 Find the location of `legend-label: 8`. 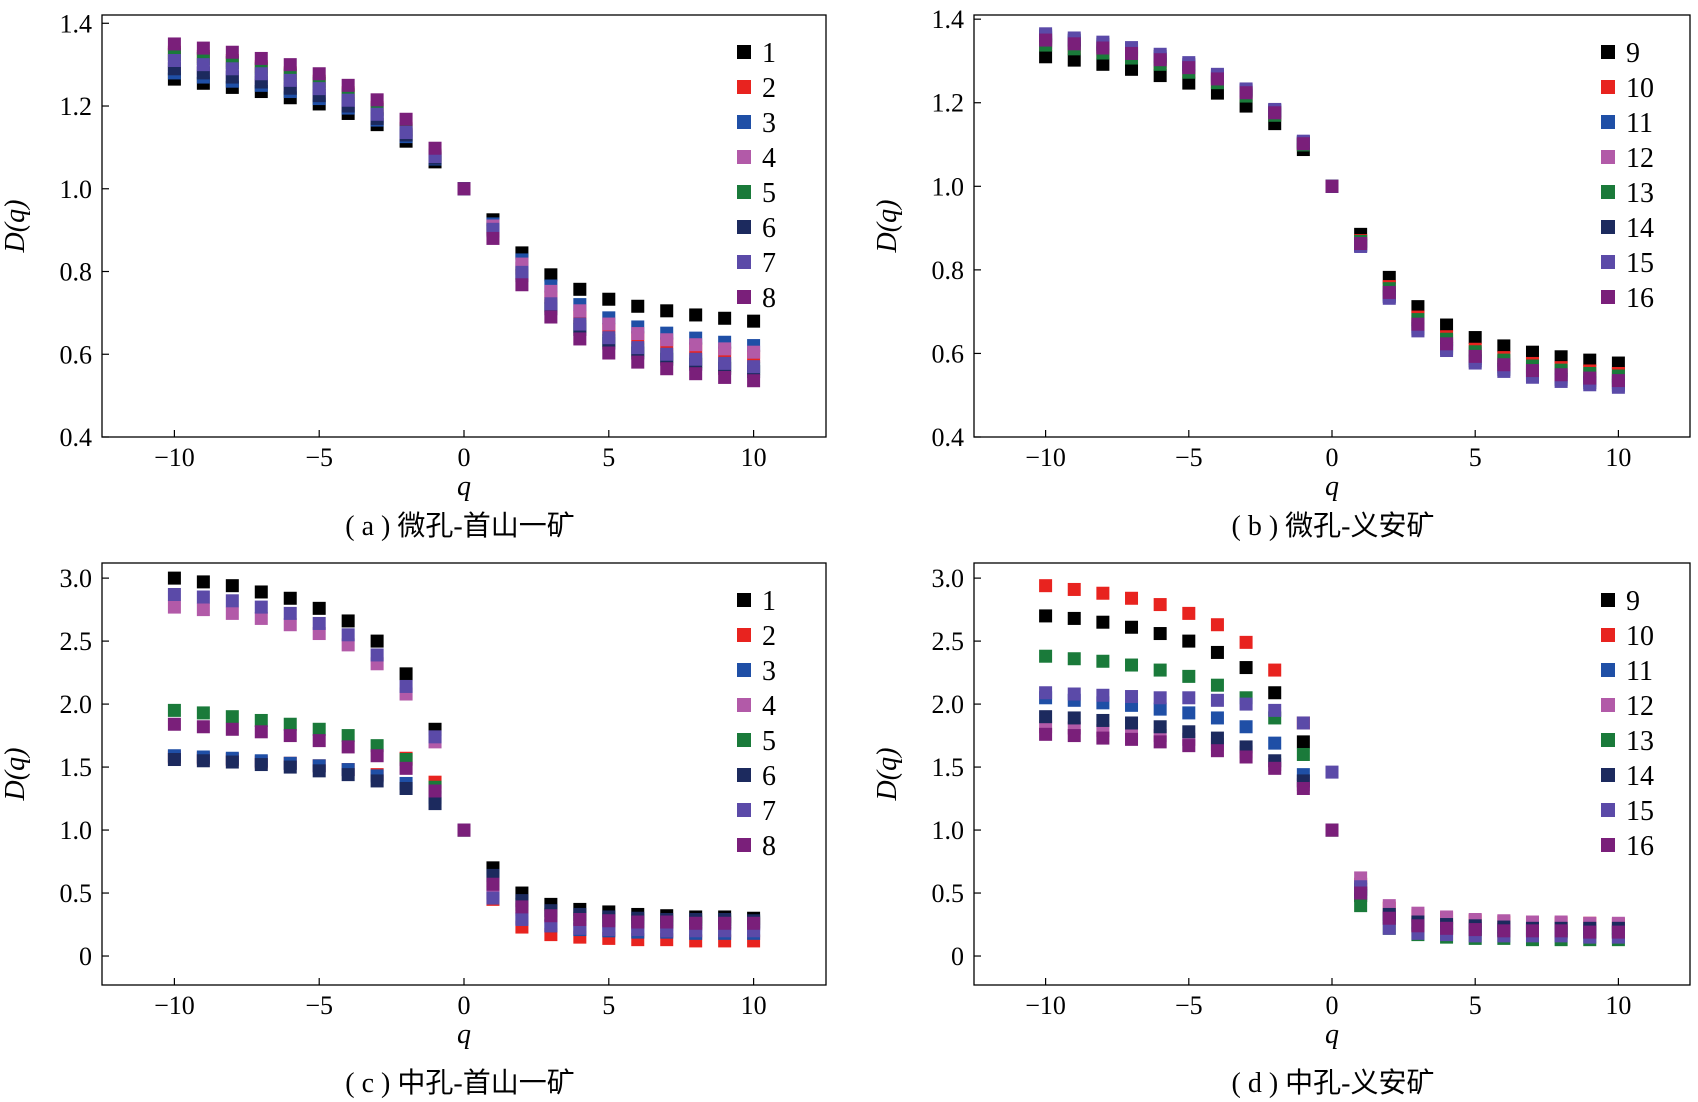

legend-label: 8 is located at coordinates (769, 298).